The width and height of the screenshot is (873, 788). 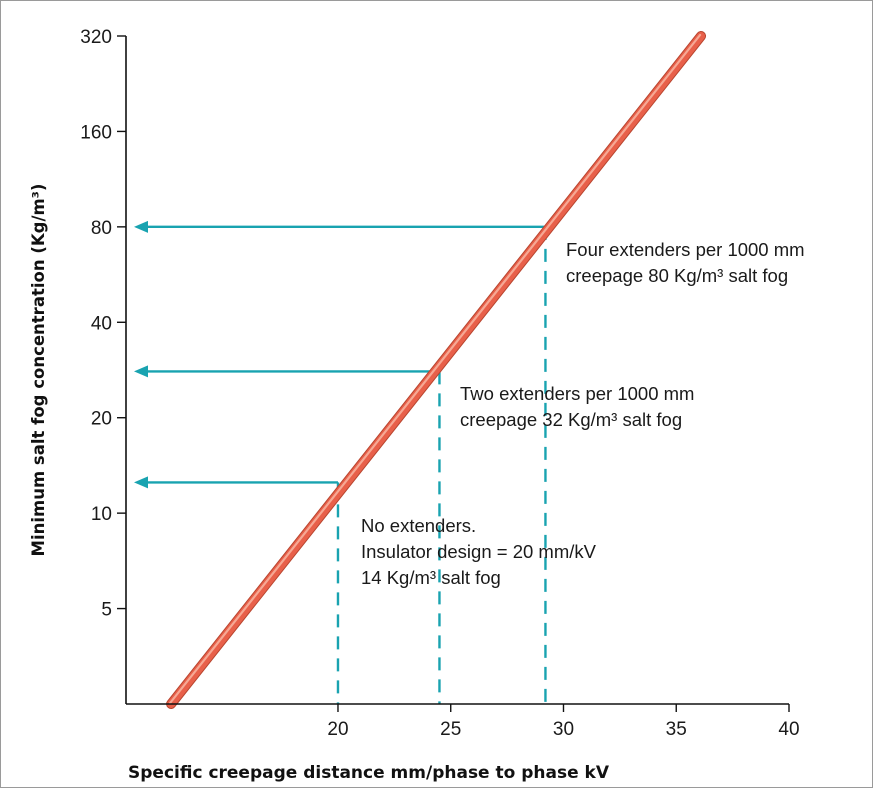 I want to click on annotation-two-line-1: Two extenders per 1000 mm, so click(x=577, y=393).